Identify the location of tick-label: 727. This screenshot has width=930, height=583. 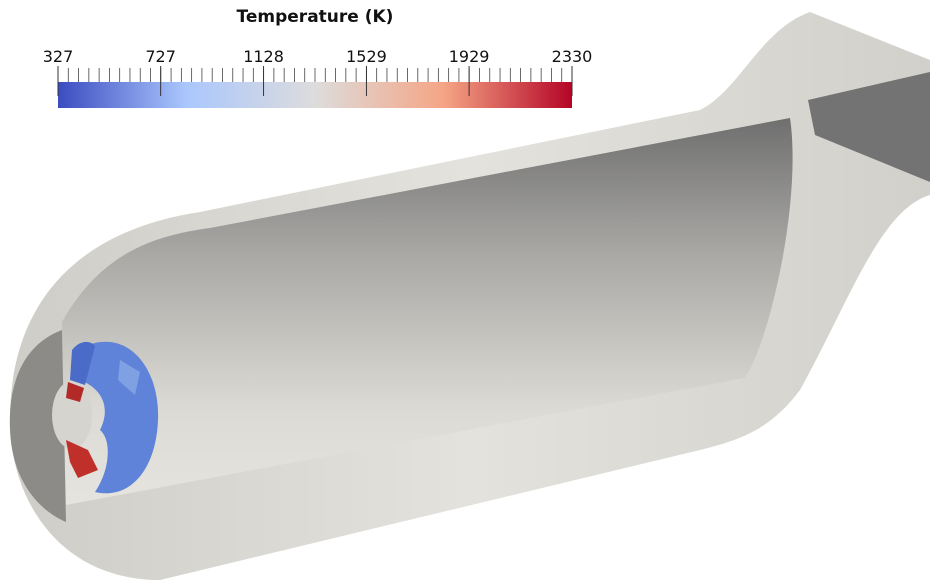
(160, 56).